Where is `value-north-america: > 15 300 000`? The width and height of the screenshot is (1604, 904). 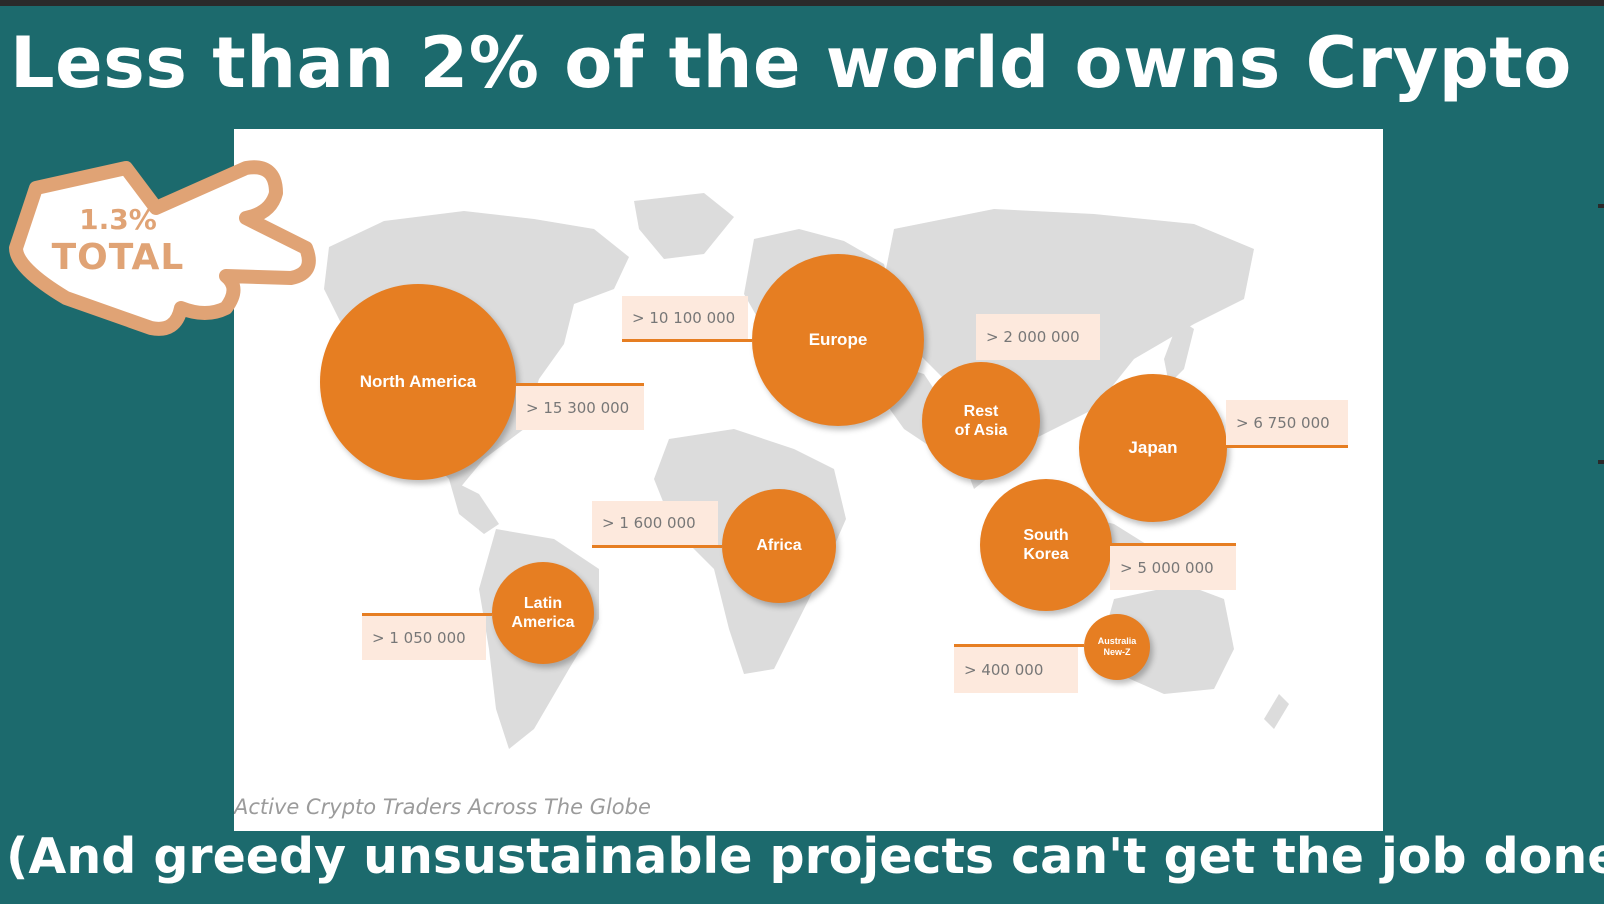 value-north-america: > 15 300 000 is located at coordinates (578, 408).